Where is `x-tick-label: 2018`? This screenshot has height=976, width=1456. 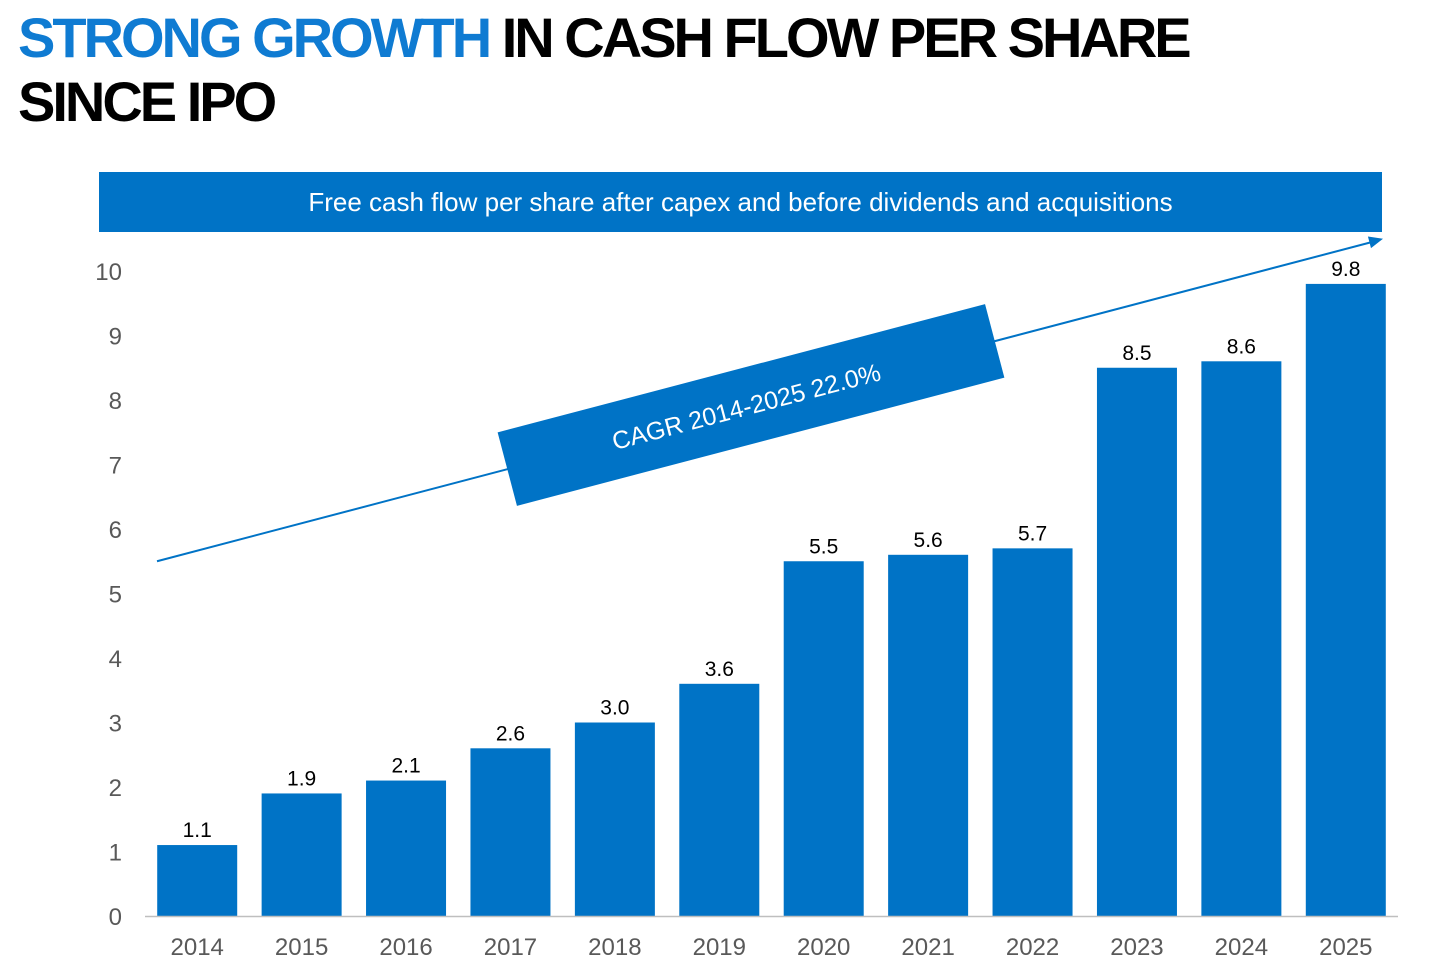
x-tick-label: 2018 is located at coordinates (614, 947).